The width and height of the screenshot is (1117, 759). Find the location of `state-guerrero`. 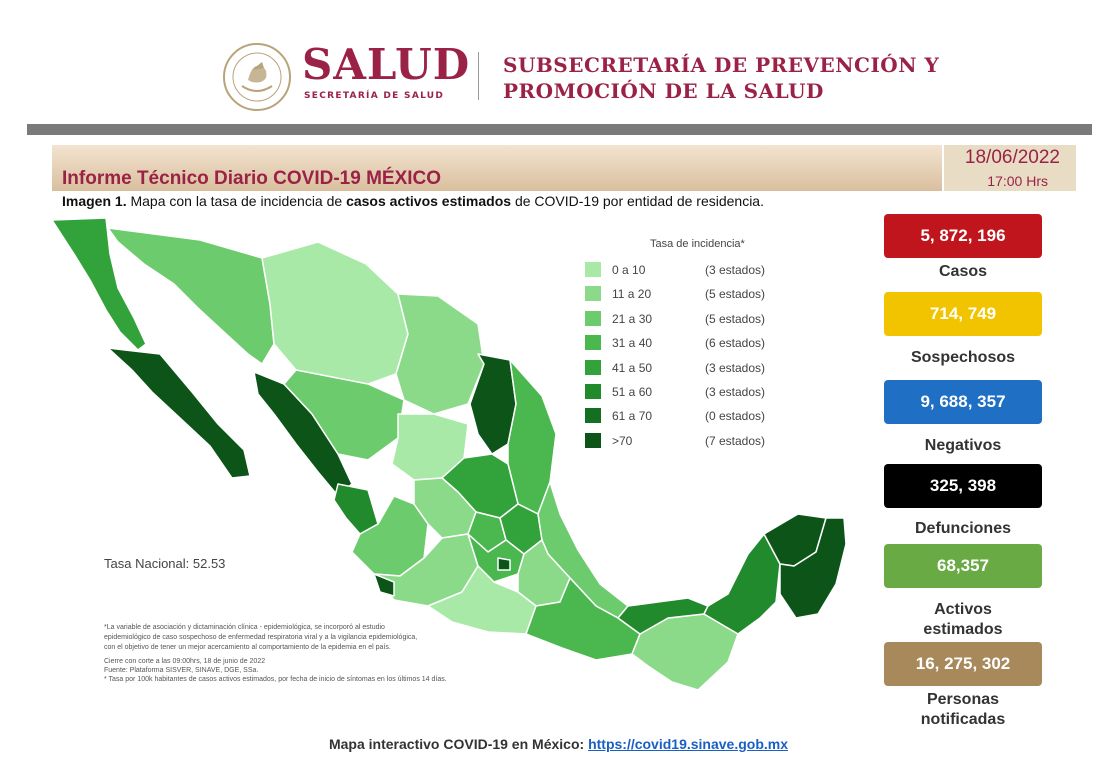

state-guerrero is located at coordinates (482, 600).